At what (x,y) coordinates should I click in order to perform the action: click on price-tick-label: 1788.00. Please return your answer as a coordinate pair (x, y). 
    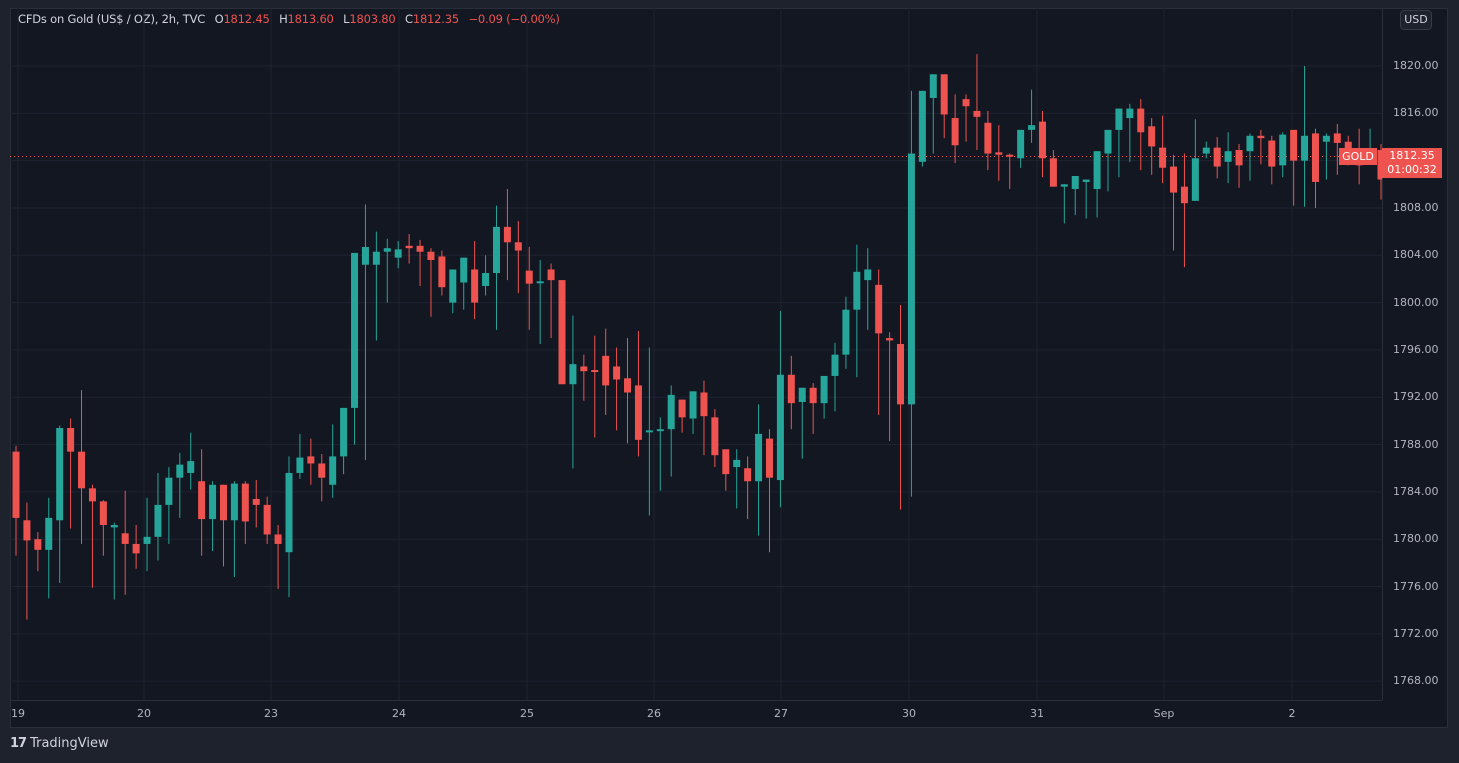
    Looking at the image, I should click on (1416, 444).